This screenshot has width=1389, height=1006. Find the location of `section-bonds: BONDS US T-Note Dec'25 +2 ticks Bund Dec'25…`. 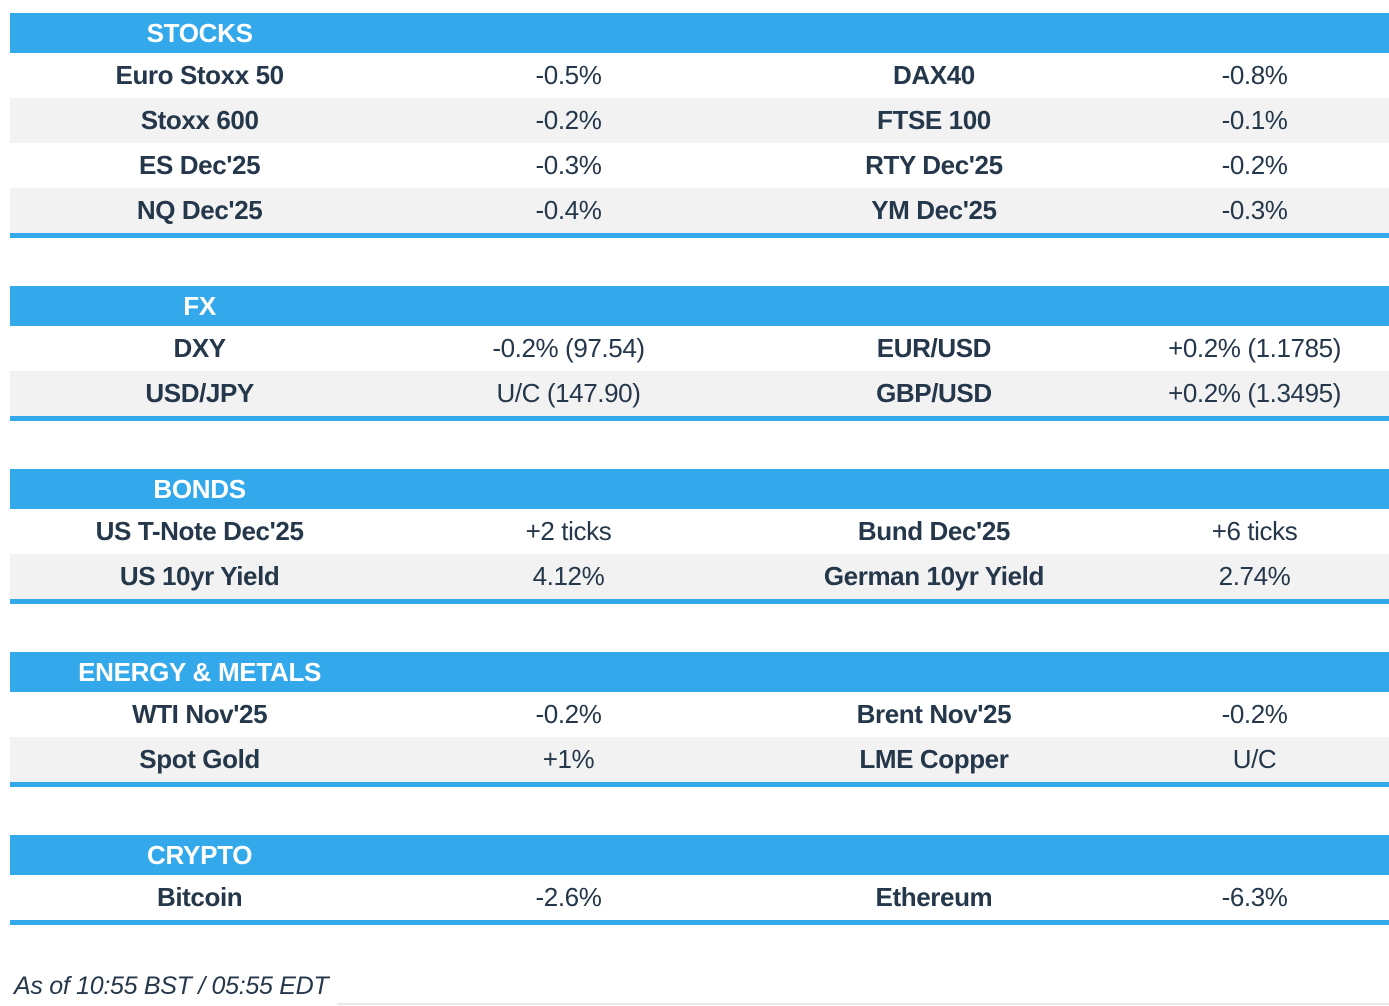

section-bonds: BONDS US T-Note Dec'25 +2 ticks Bund Dec'25… is located at coordinates (699, 536).